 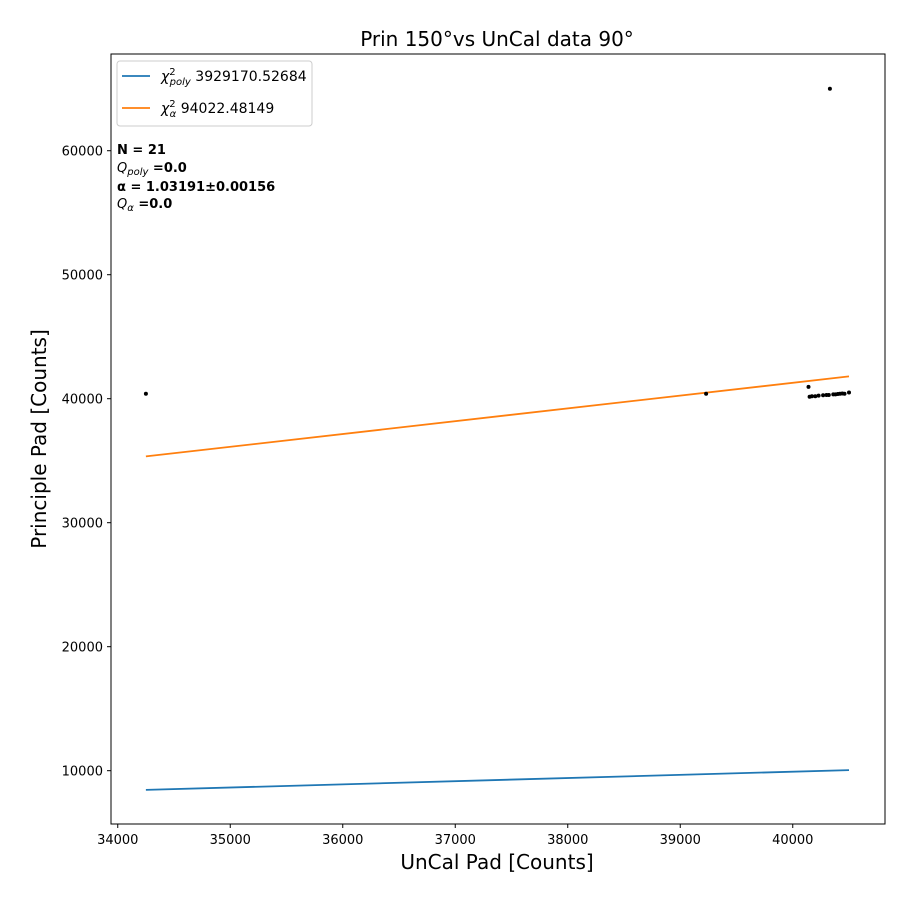 I want to click on x-axis: 34000 35000 36000 37000 38000 39000 40000, so click(x=455, y=836).